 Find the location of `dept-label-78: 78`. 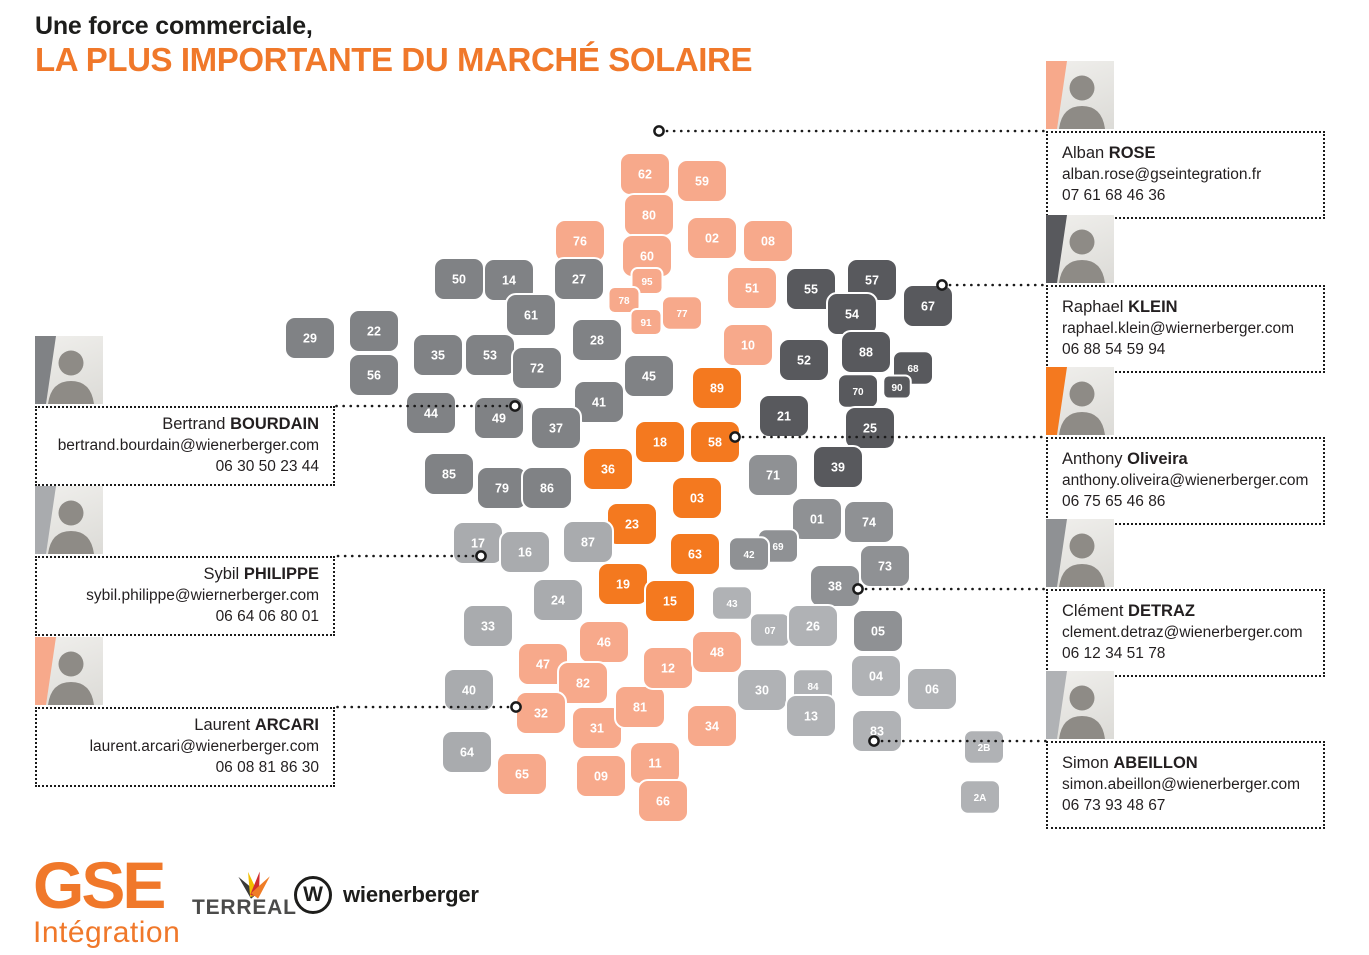

dept-label-78: 78 is located at coordinates (624, 301).